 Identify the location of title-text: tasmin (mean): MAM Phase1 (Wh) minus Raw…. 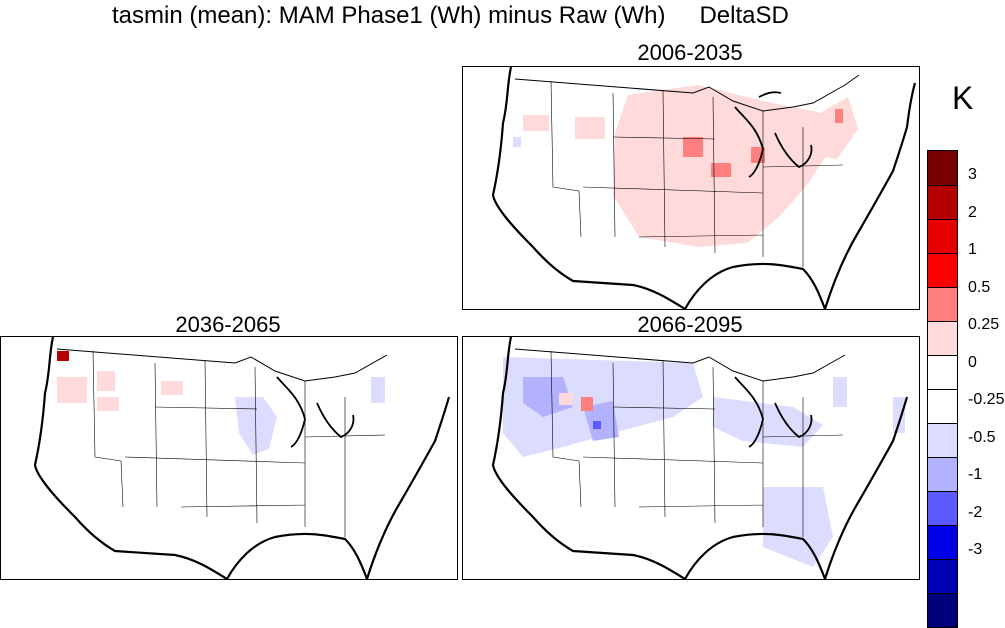
(389, 15).